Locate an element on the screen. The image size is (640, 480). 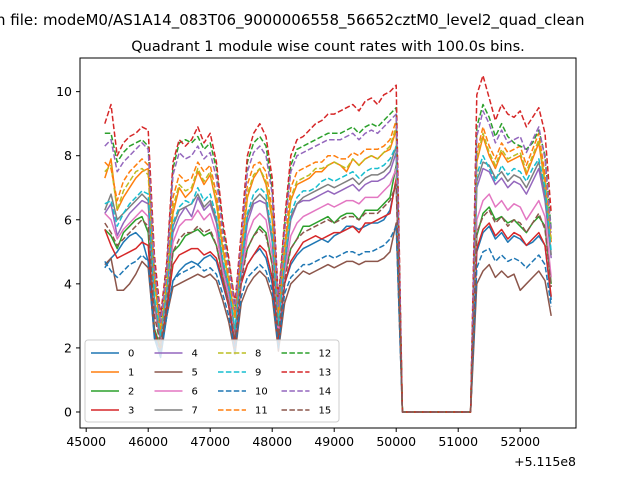
legend-label-2: 2 is located at coordinates (131, 392).